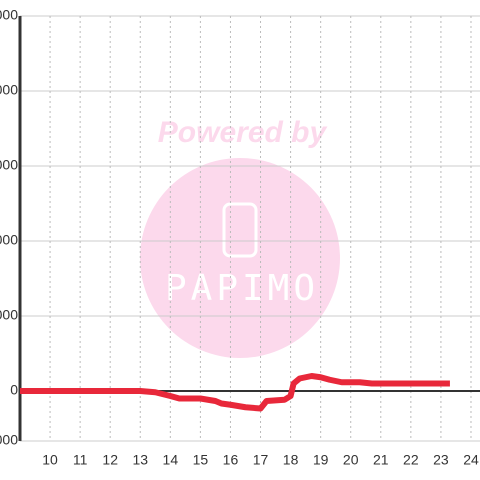 This screenshot has height=480, width=480. What do you see at coordinates (9, 165) in the screenshot?
I see `y-tick-label: 90,000` at bounding box center [9, 165].